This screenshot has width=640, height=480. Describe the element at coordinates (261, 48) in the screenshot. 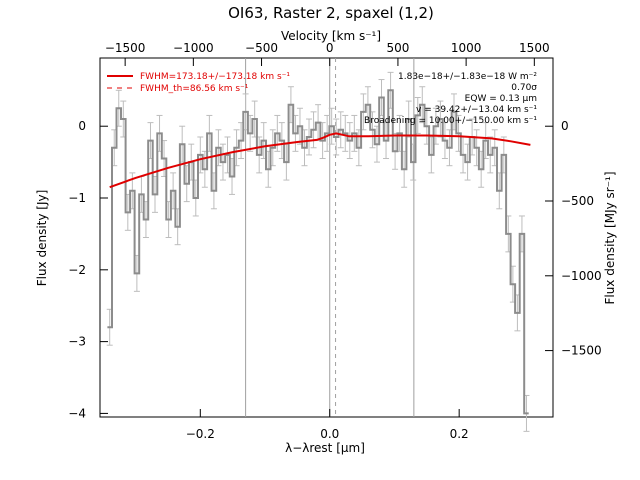

I see `top-tick-label-2: −500` at that location.